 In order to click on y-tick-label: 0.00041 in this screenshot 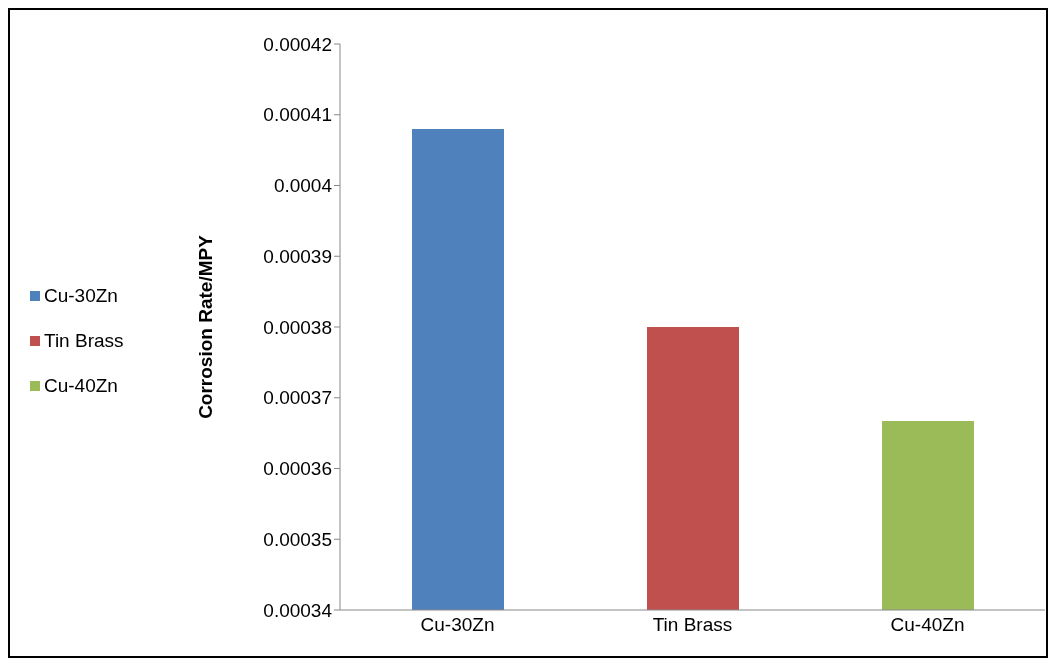, I will do `click(297, 115)`.